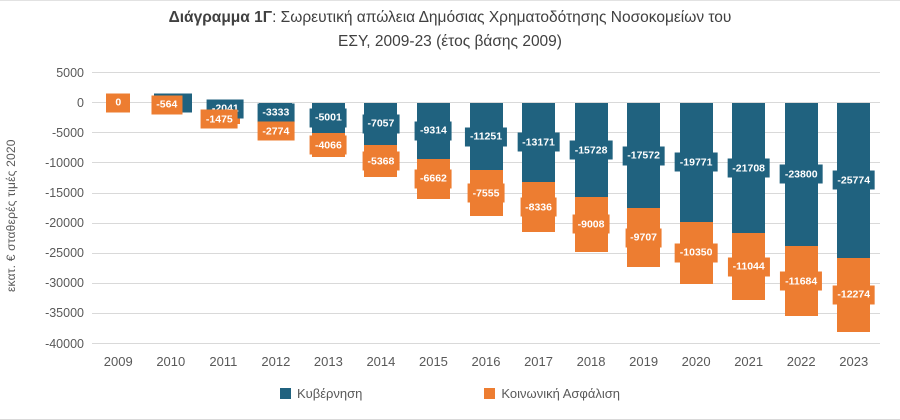 This screenshot has width=900, height=420. I want to click on y-tick-label--10000: -10000, so click(64, 162).